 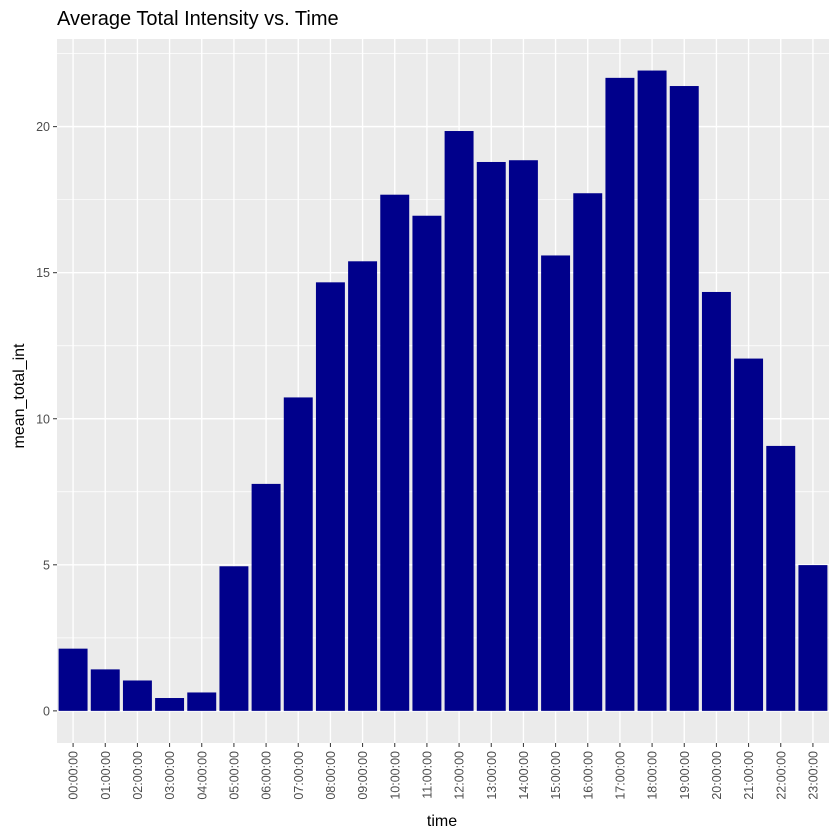 I want to click on bar-01:00:00, so click(x=105, y=690).